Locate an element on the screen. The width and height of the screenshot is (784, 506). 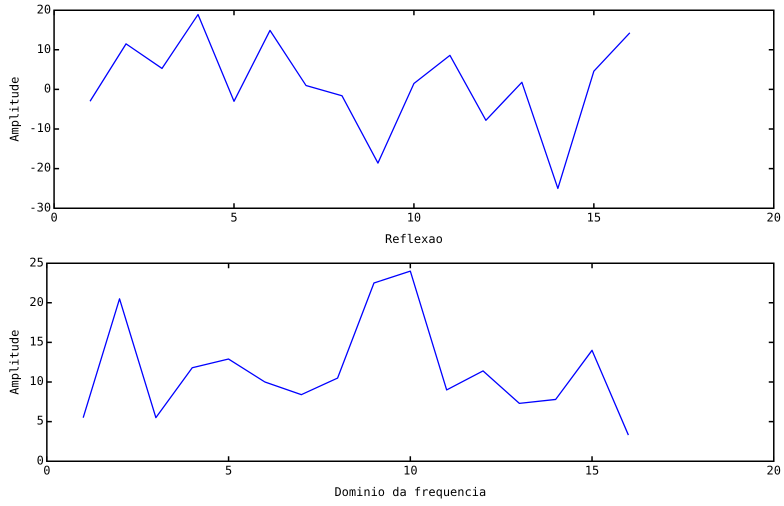
y-tick-label: -20 is located at coordinates (40, 167).